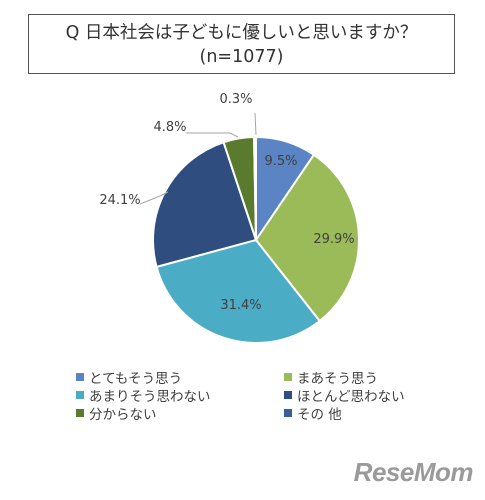 This screenshot has height=500, width=485. What do you see at coordinates (241, 33) in the screenshot?
I see `chart-title: Q 日本社会は子どもに優しいと思いますか？` at bounding box center [241, 33].